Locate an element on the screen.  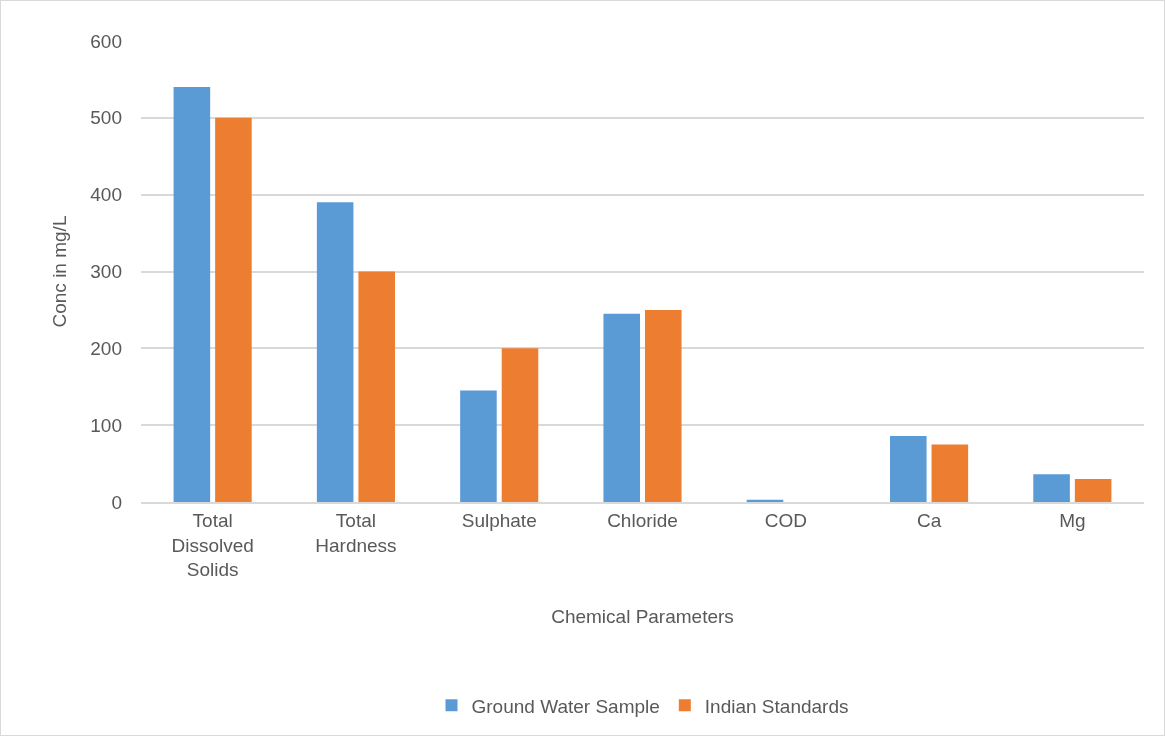
x-tick-label: COD is located at coordinates (785, 520).